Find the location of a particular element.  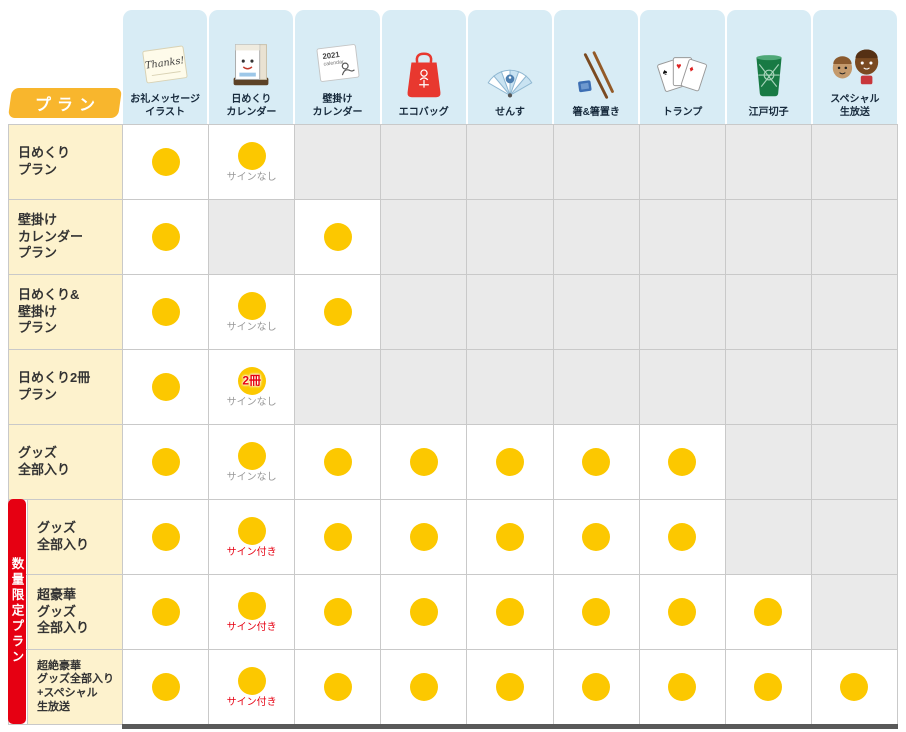

column-header: 江戸切子 is located at coordinates (768, 67).